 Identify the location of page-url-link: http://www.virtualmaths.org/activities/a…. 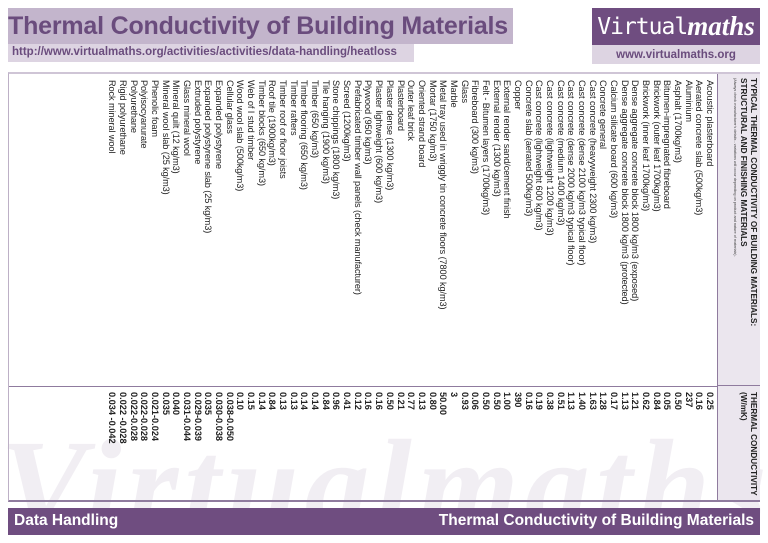
(204, 52).